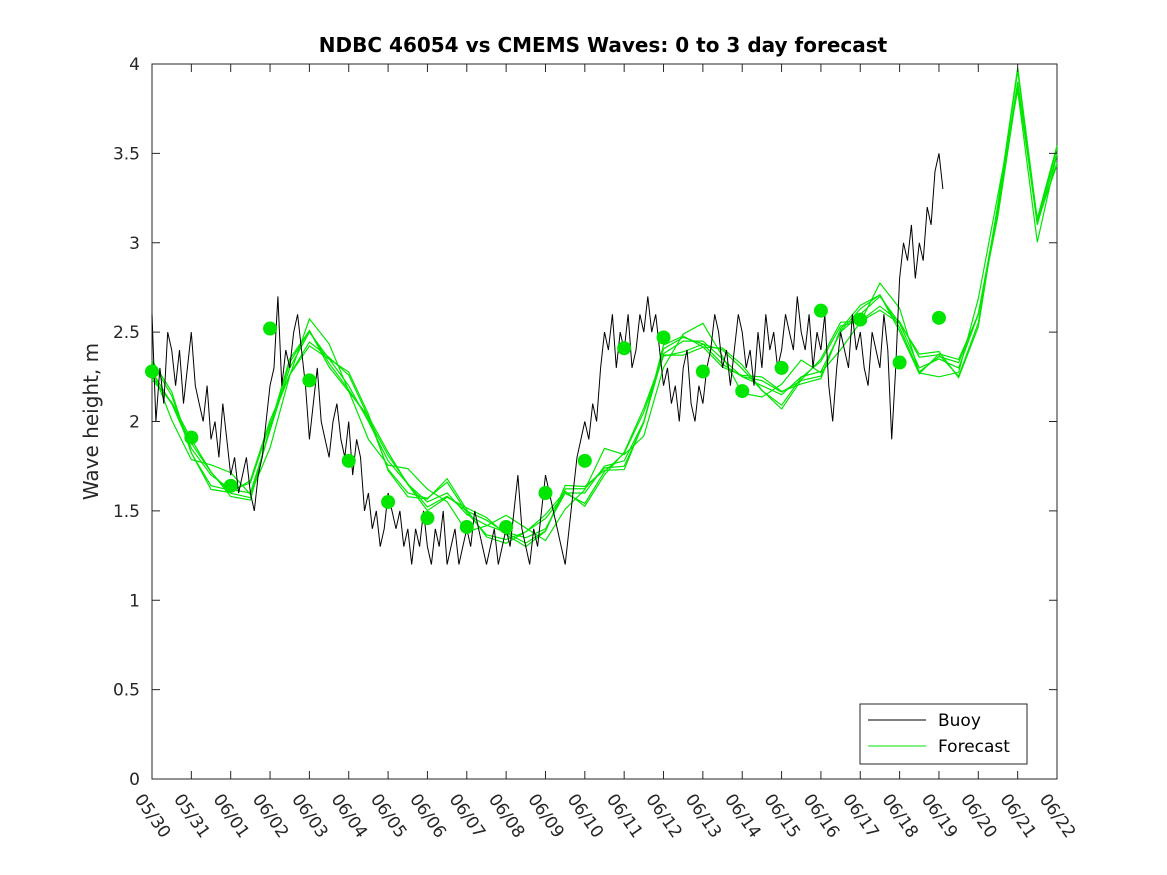 This screenshot has width=1167, height=875. What do you see at coordinates (134, 244) in the screenshot?
I see `y-tick-label: 3` at bounding box center [134, 244].